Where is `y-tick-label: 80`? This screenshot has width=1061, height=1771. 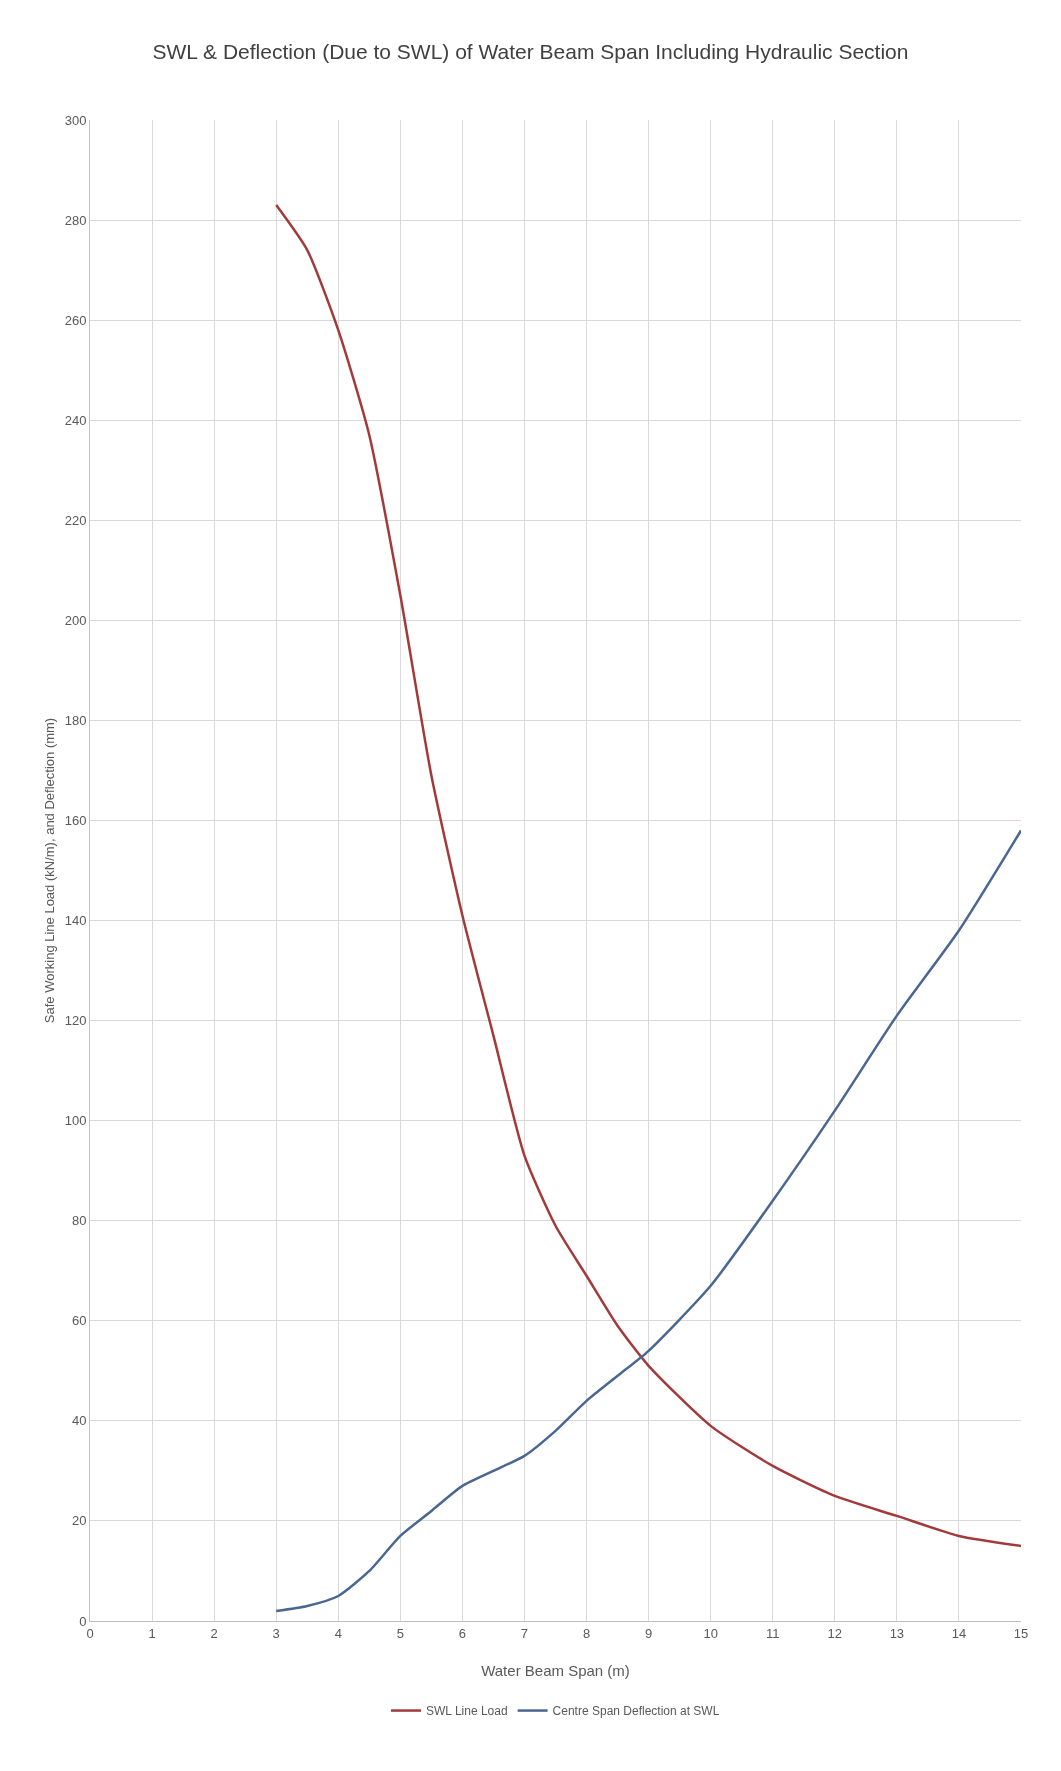 y-tick-label: 80 is located at coordinates (79, 1221).